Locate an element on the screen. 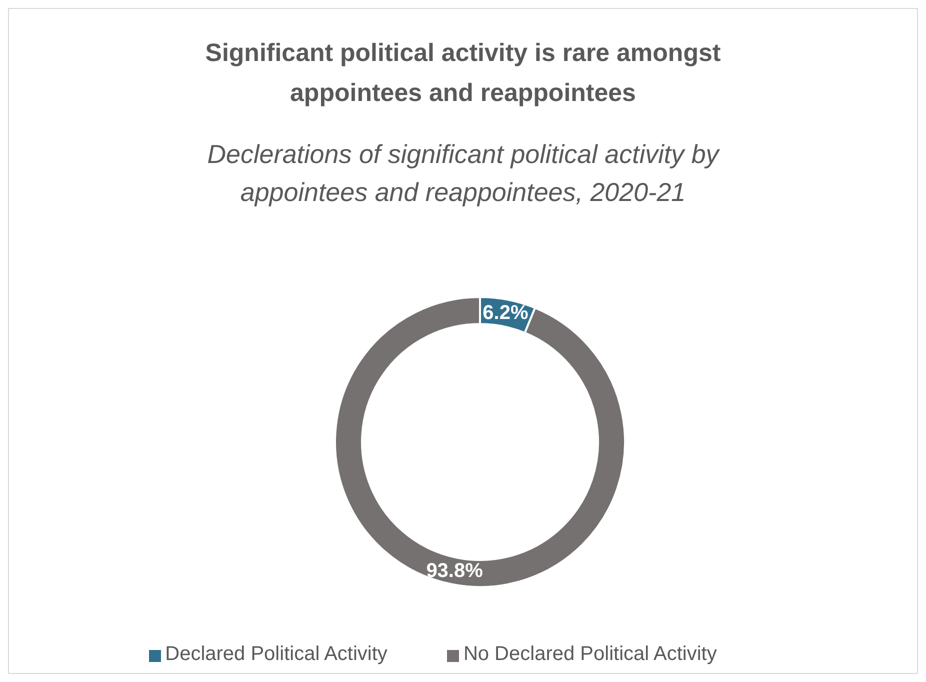  data-label: 93.8% is located at coordinates (455, 571).